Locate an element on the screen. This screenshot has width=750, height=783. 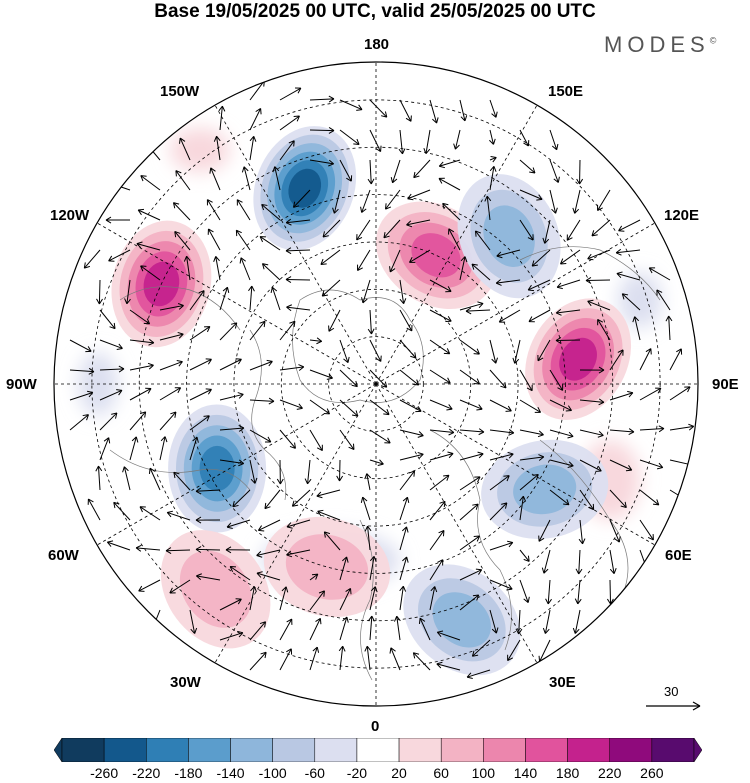
colorbar-tick-label: 260 is located at coordinates (652, 773).